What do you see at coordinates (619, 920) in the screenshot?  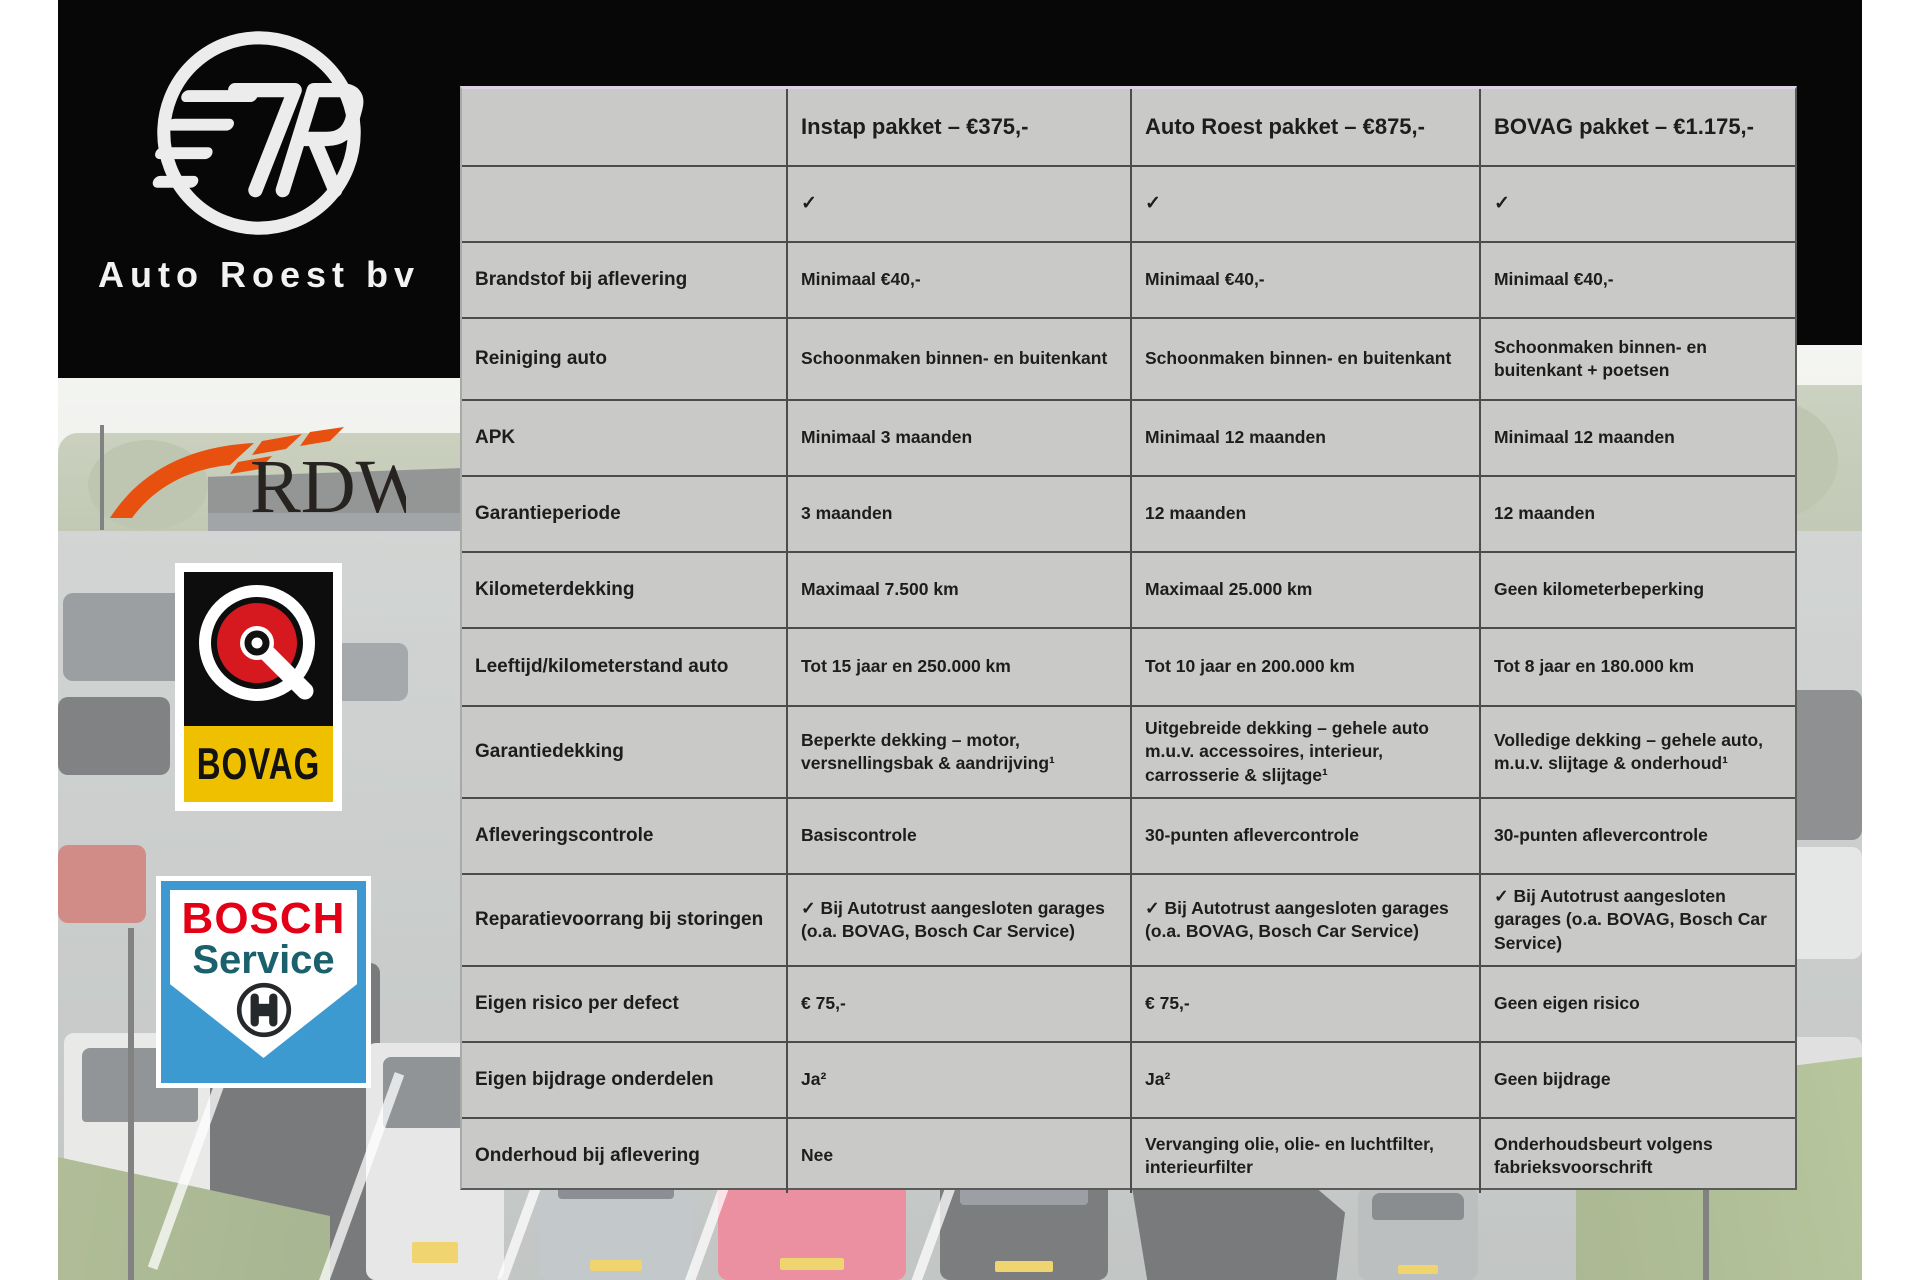 I see `row-label: Reparatievoorrang bij storingen` at bounding box center [619, 920].